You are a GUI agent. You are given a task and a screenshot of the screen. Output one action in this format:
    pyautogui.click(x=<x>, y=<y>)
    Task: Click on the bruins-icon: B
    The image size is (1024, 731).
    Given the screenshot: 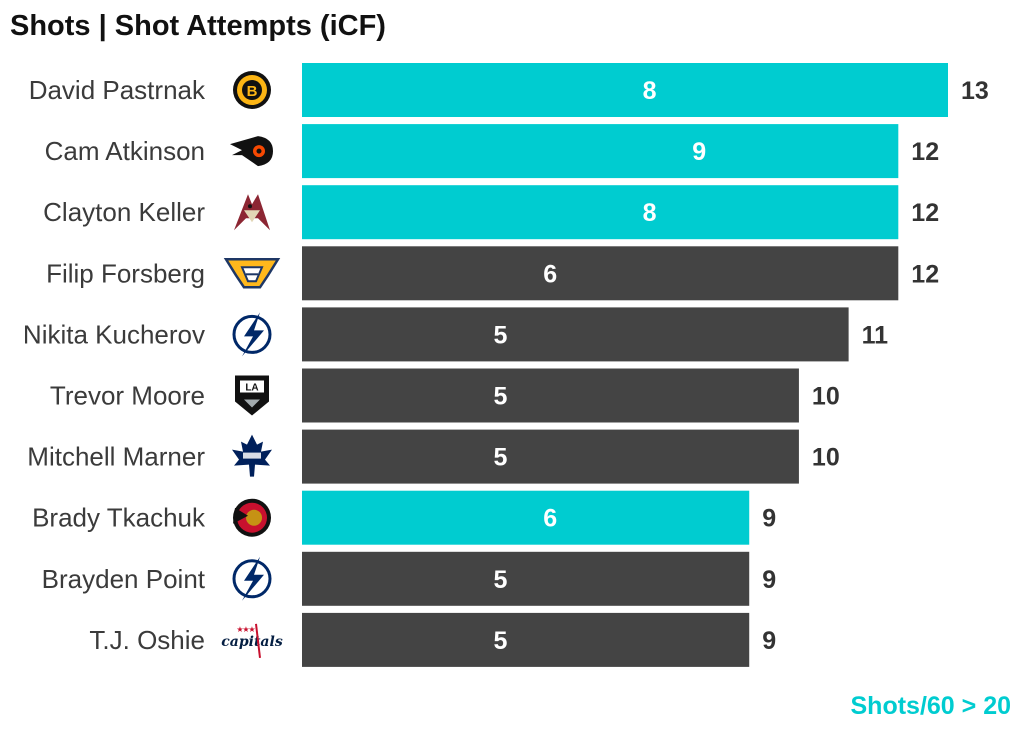 What is the action you would take?
    pyautogui.click(x=252, y=90)
    